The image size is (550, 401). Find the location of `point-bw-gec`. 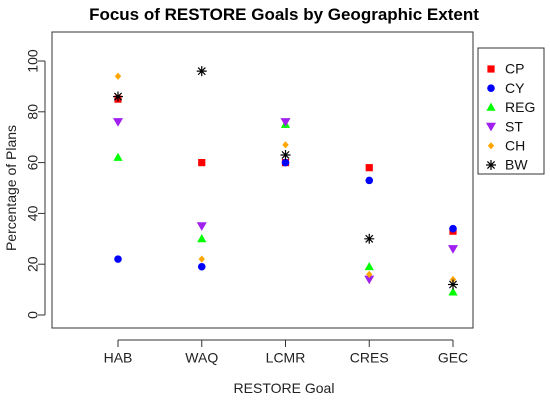

point-bw-gec is located at coordinates (453, 284).